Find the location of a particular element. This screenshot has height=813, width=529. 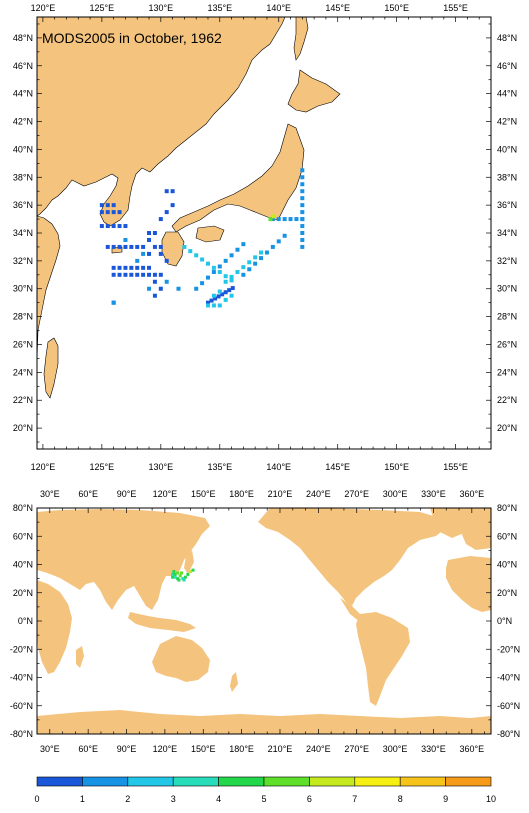

lon-label: 155°E is located at coordinates (455, 467).